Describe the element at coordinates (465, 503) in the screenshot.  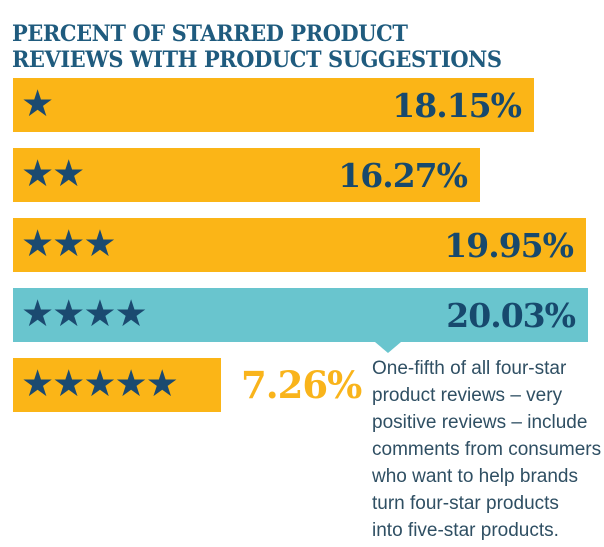
I see `annotation-line: turn four-star products` at that location.